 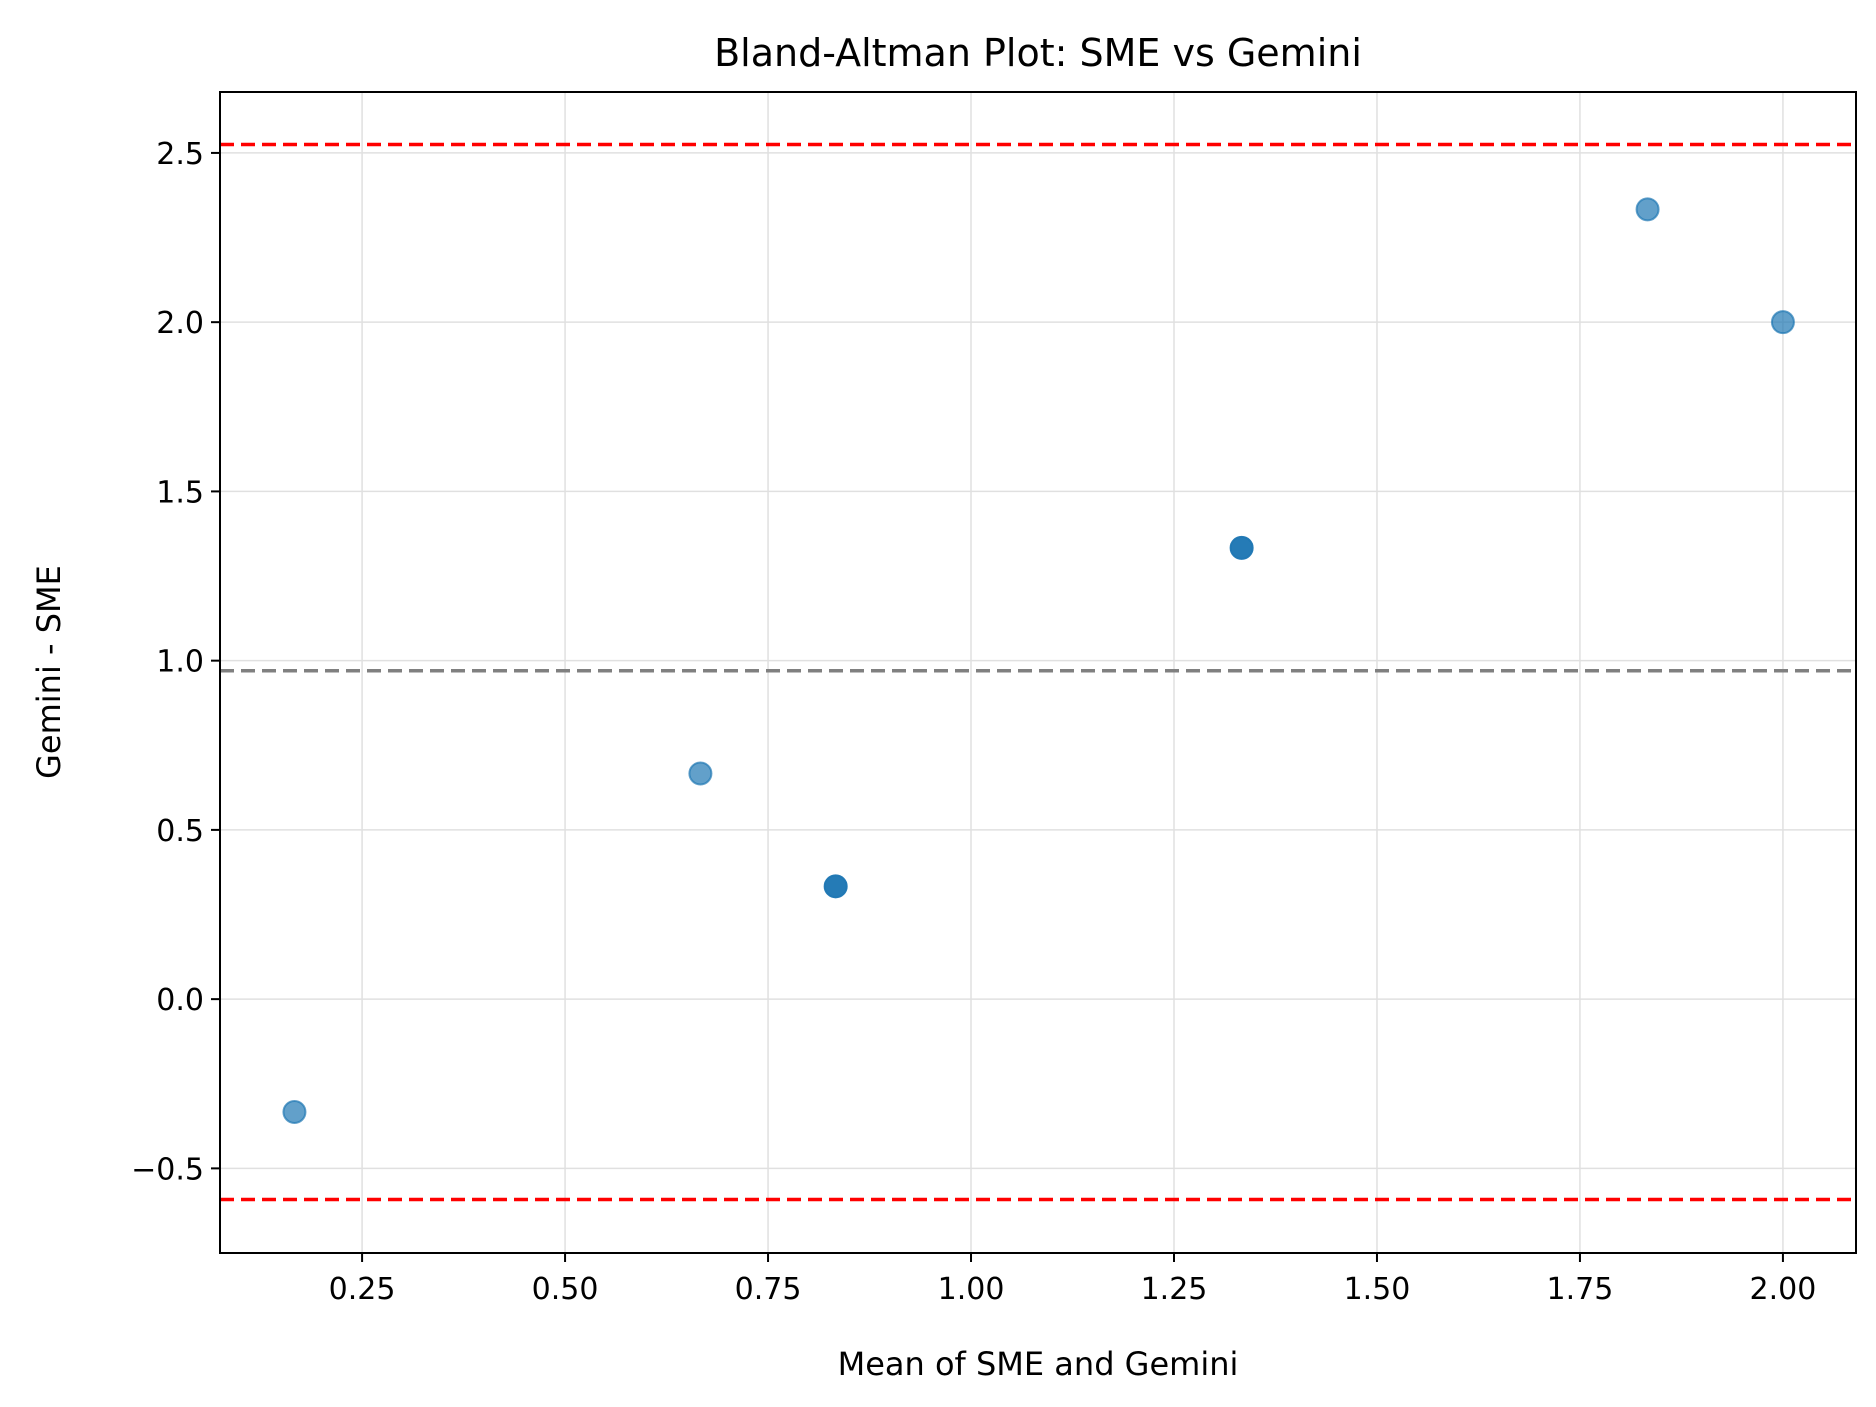 What do you see at coordinates (180, 662) in the screenshot?
I see `y-tick-label: 1.0` at bounding box center [180, 662].